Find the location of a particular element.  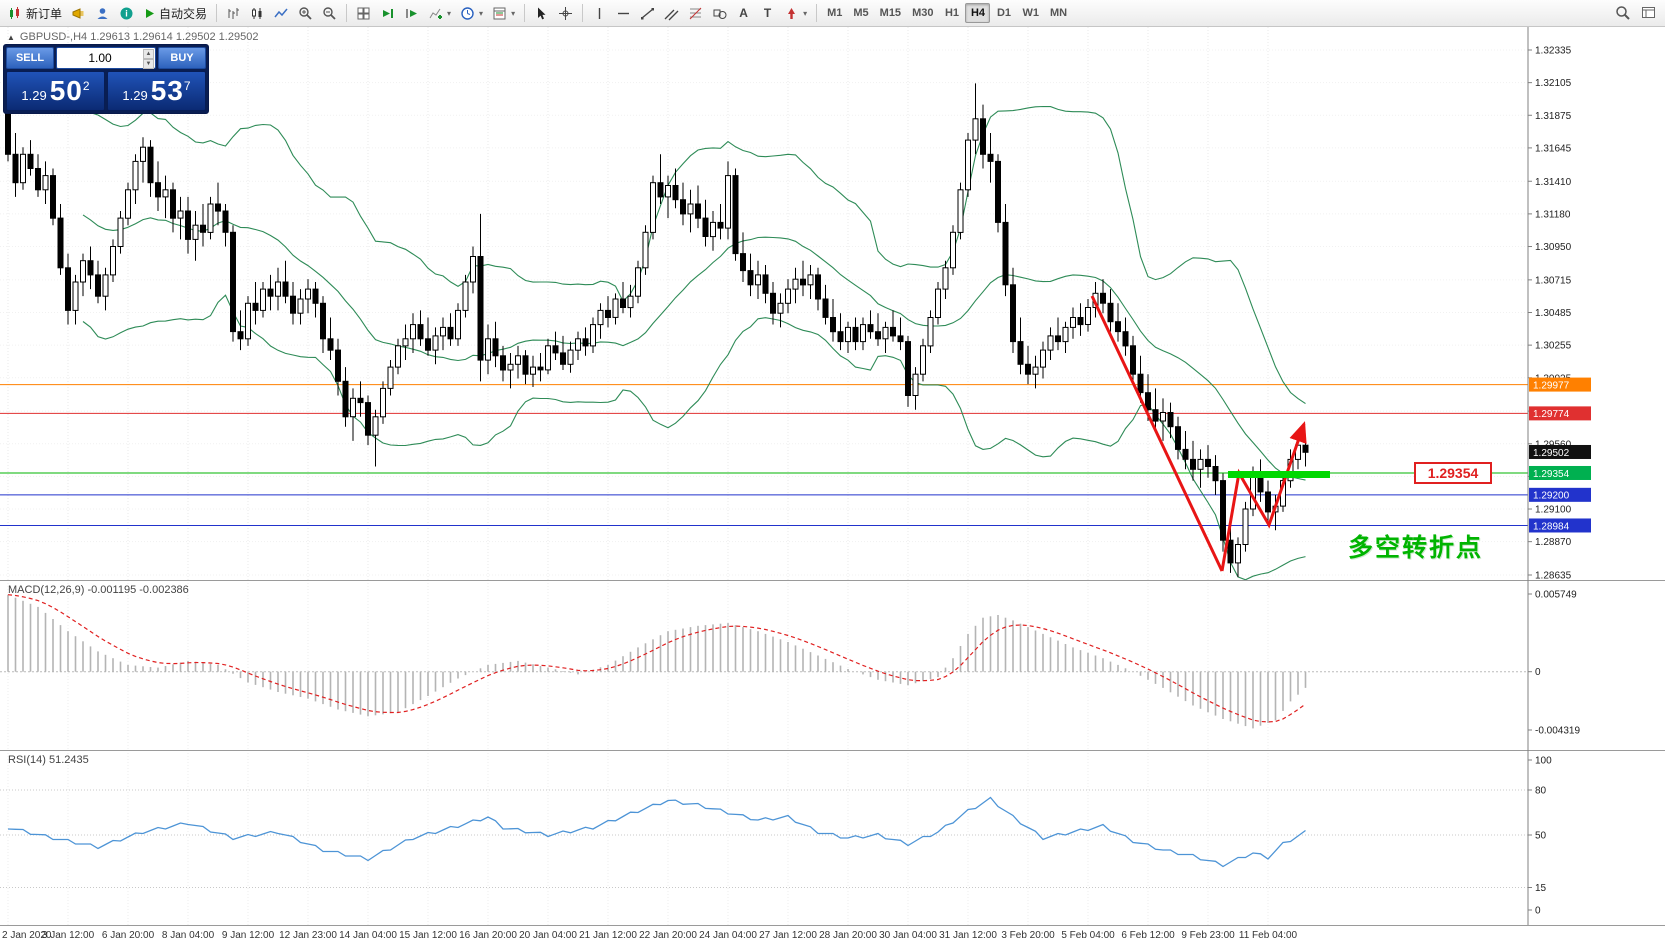

community-button: i is located at coordinates (126, 13).